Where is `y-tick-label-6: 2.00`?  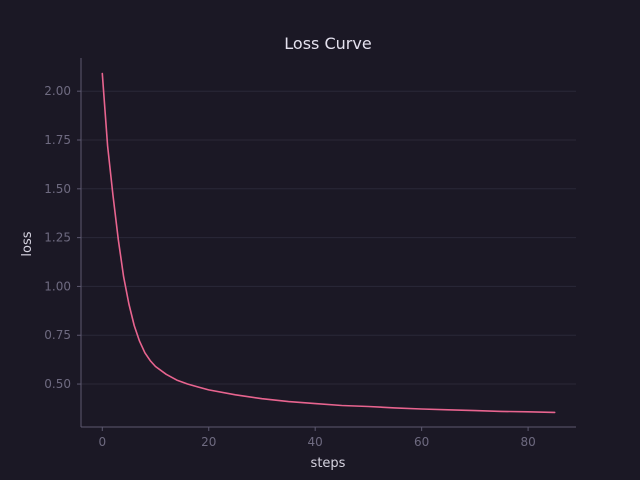 y-tick-label-6: 2.00 is located at coordinates (57, 91).